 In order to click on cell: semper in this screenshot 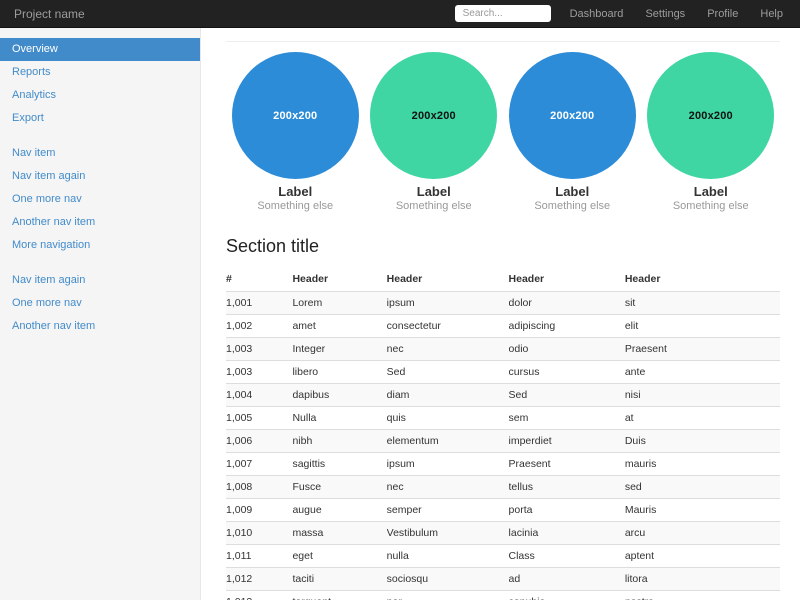, I will do `click(447, 510)`.